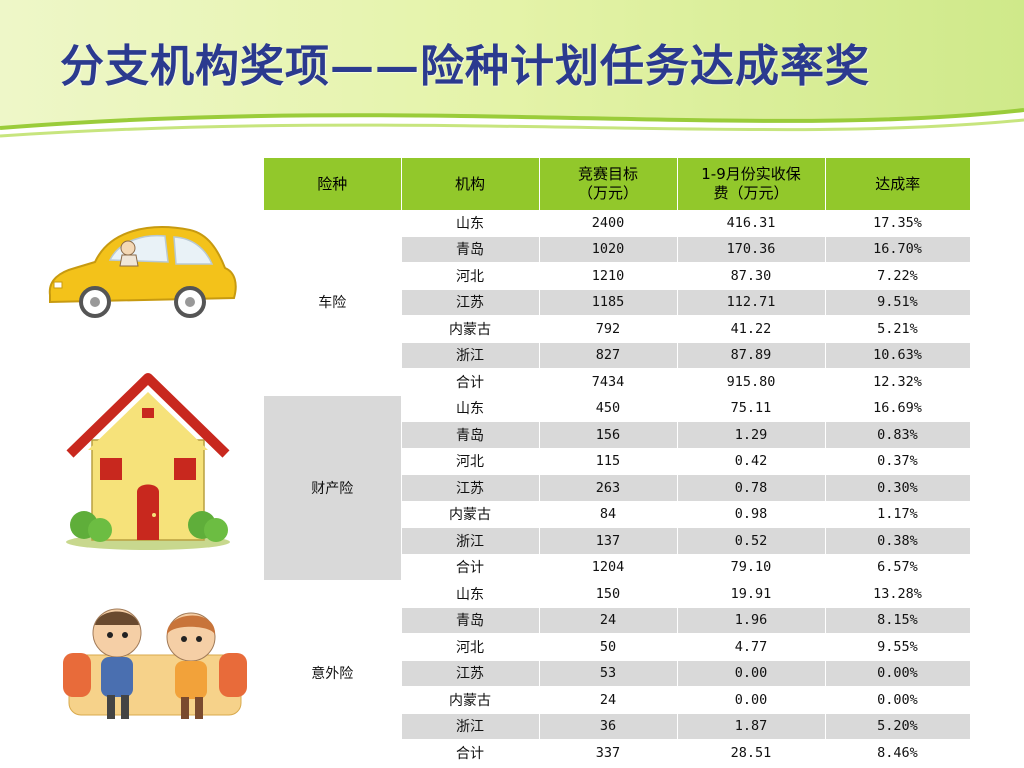 The image size is (1024, 768). What do you see at coordinates (608, 382) in the screenshot?
I see `target-cell: 7434` at bounding box center [608, 382].